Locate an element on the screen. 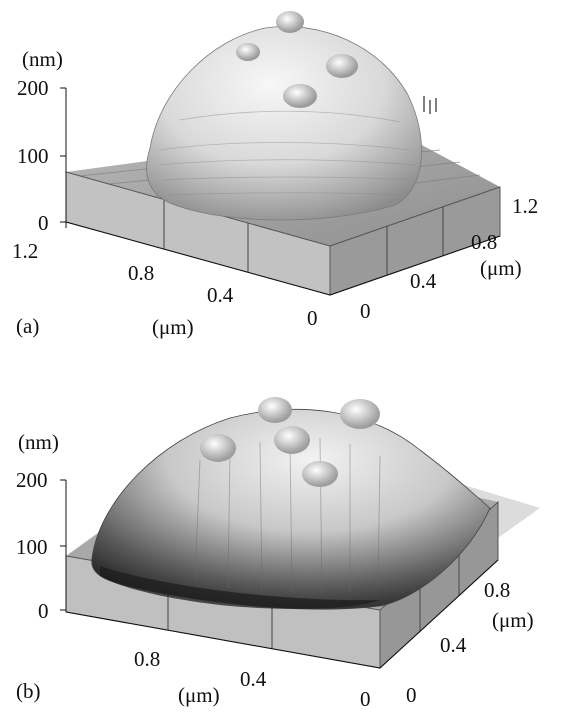 The height and width of the screenshot is (717, 562). panel-label-a: (a) is located at coordinates (27, 326).